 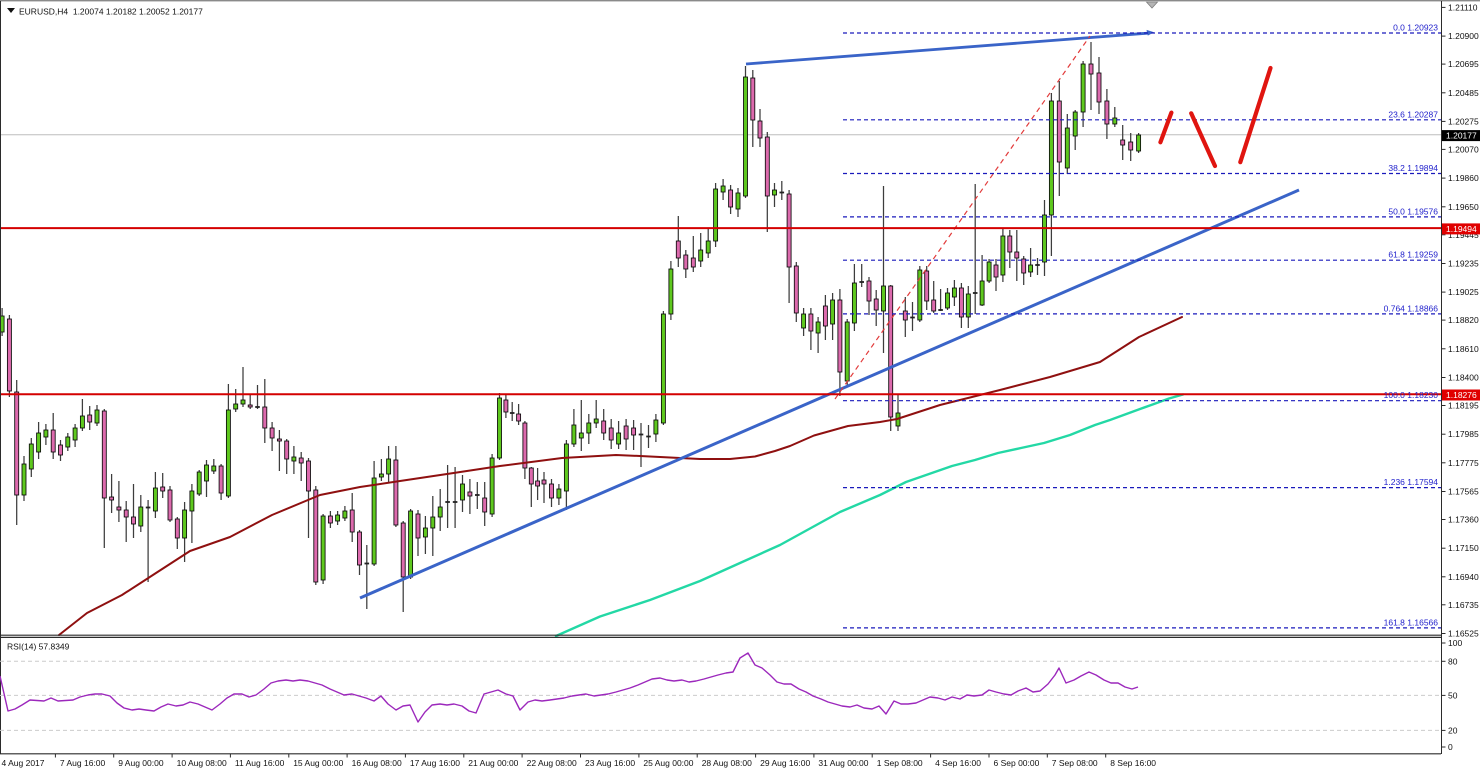 What do you see at coordinates (1413, 168) in the screenshot?
I see `svg-text: 38.2 1.19894` at bounding box center [1413, 168].